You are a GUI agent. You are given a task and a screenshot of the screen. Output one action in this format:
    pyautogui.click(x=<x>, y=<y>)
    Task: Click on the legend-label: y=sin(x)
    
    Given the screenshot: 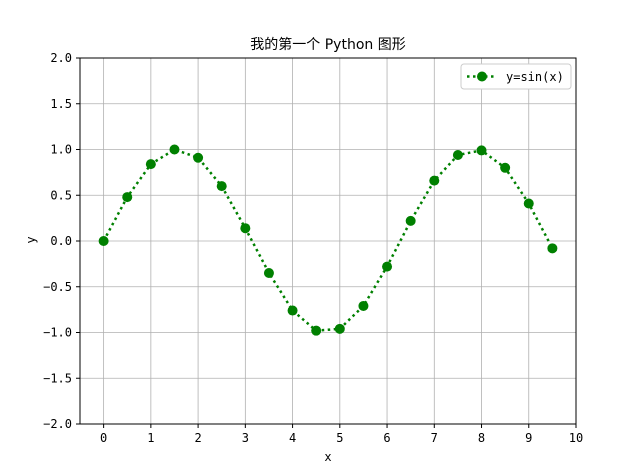 What is the action you would take?
    pyautogui.click(x=535, y=77)
    